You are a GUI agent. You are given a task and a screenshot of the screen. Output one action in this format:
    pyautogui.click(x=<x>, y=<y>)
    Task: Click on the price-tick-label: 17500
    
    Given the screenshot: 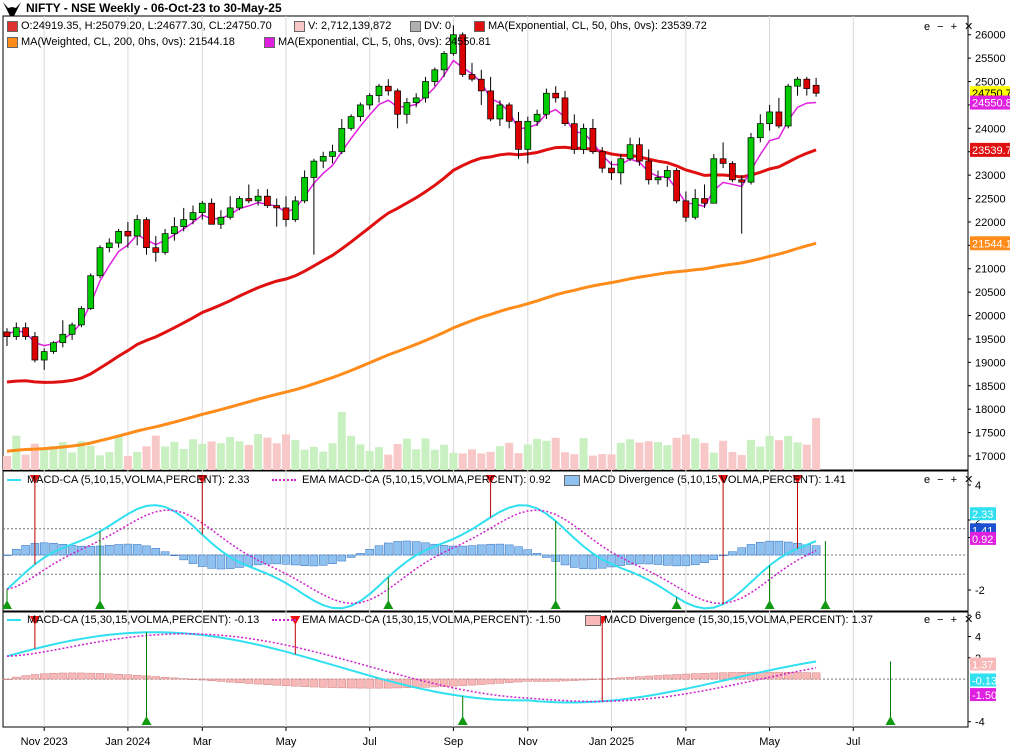 What is the action you would take?
    pyautogui.click(x=990, y=434)
    